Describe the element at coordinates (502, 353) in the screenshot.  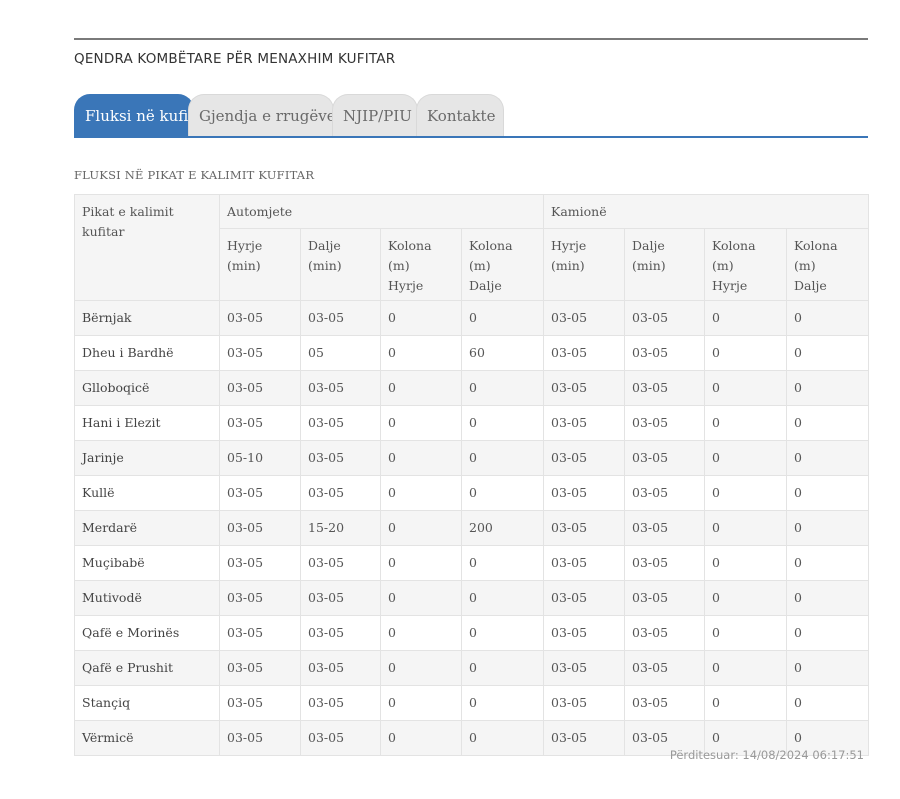
I see `table-cell: 60` at that location.